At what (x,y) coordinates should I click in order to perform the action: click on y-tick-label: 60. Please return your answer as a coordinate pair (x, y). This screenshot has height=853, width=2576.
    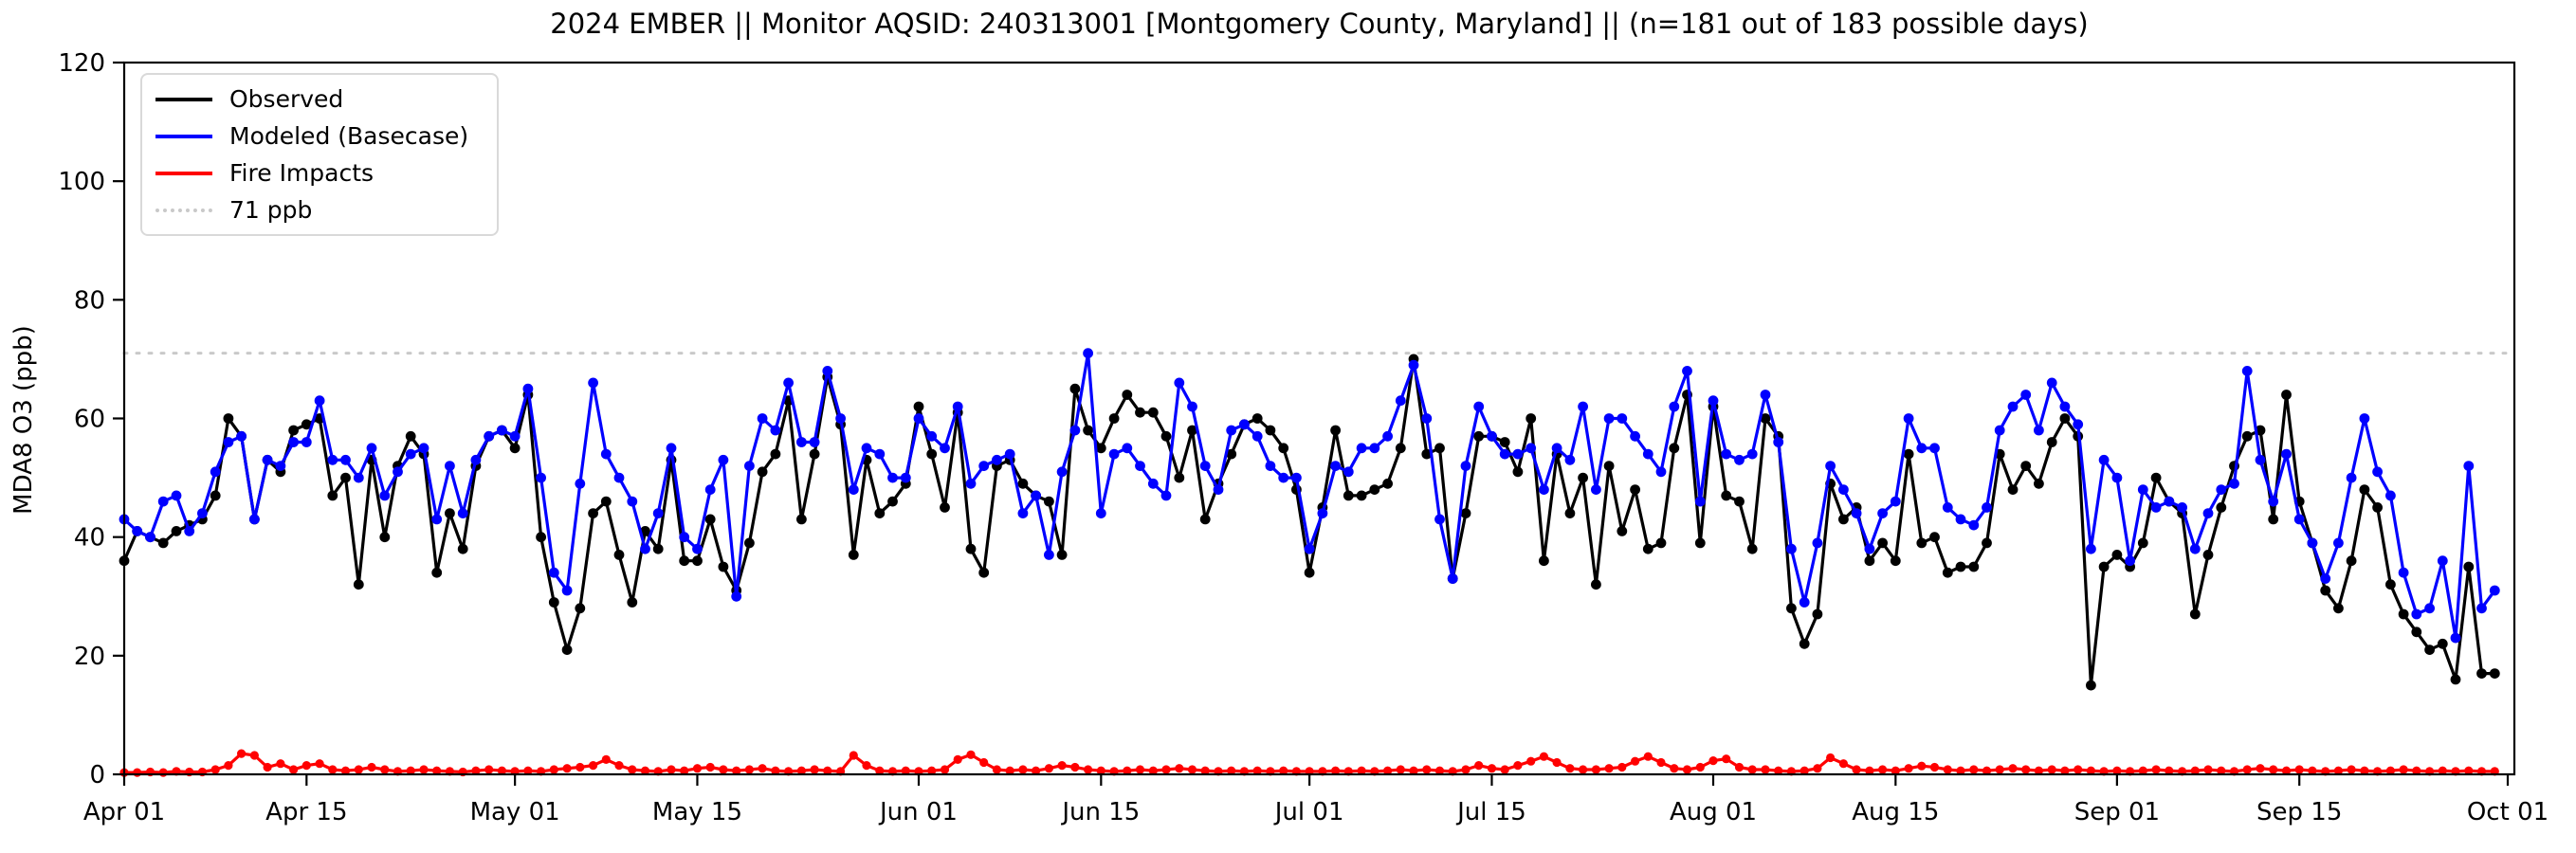
    Looking at the image, I should click on (89, 420).